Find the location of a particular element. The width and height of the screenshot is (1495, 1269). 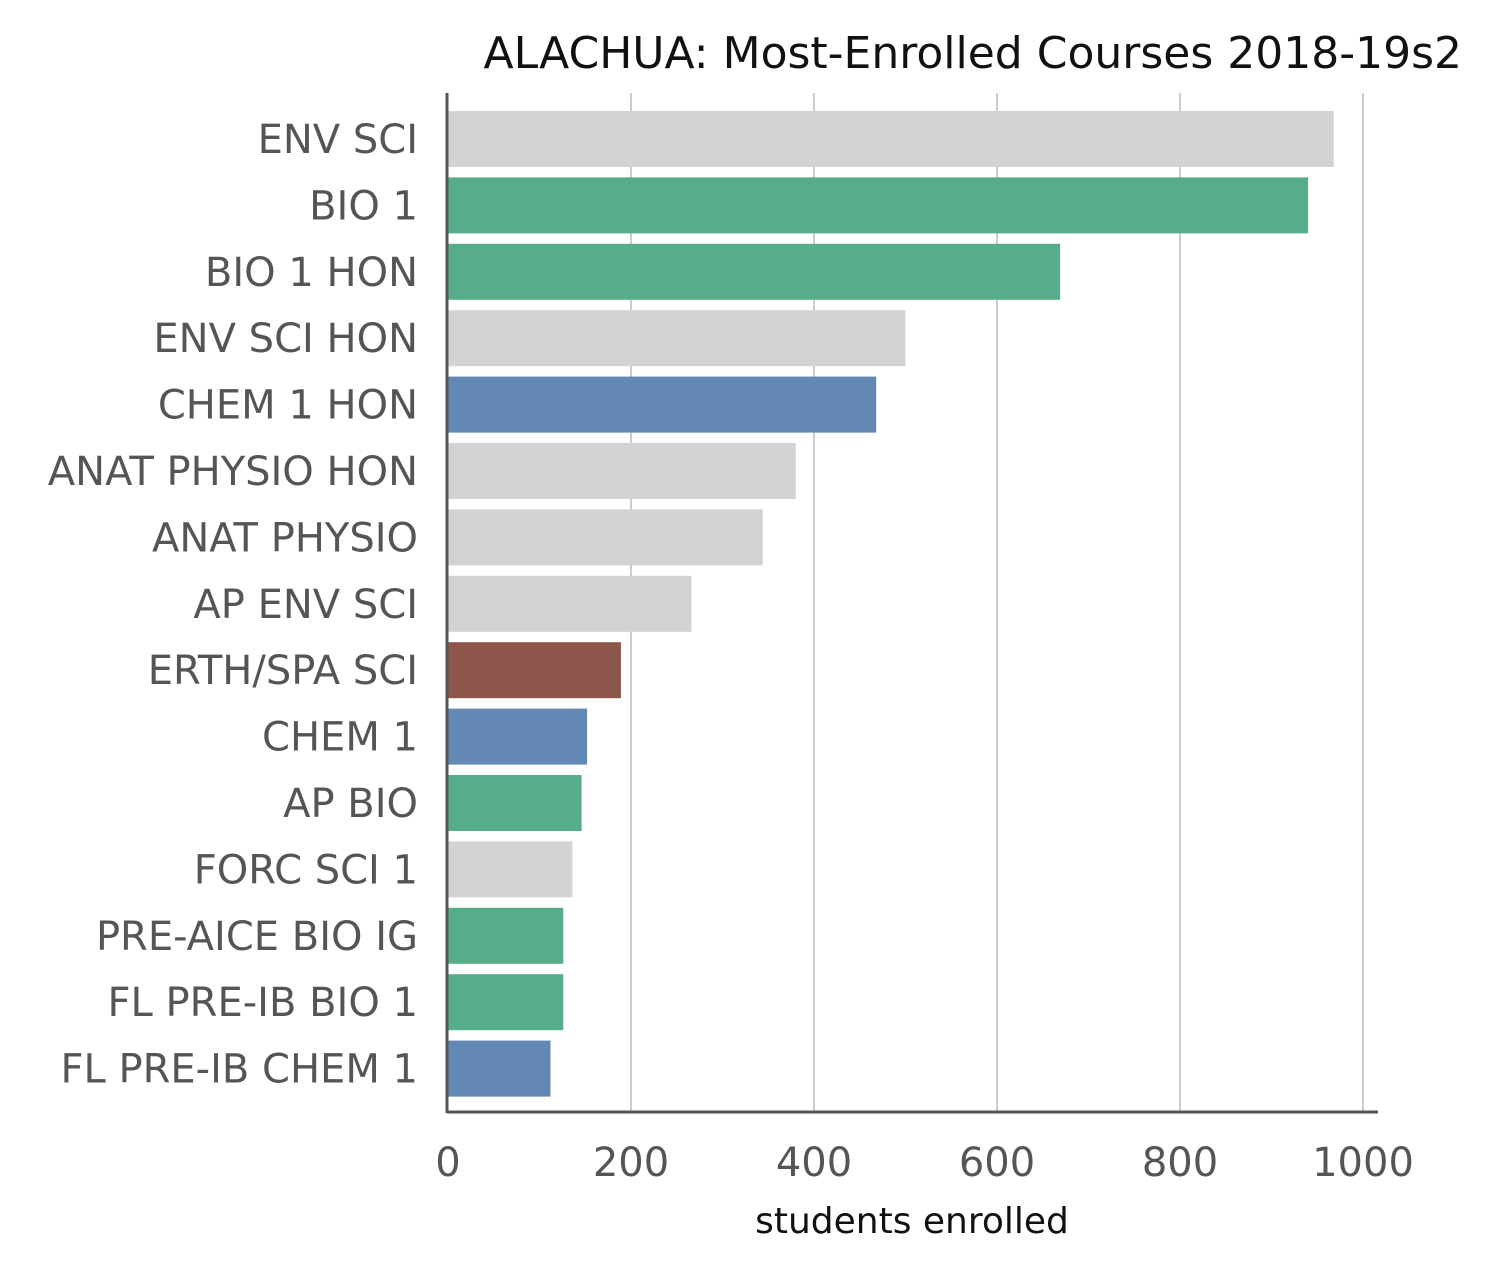

category-label: CHEM 1 HON is located at coordinates (288, 406).